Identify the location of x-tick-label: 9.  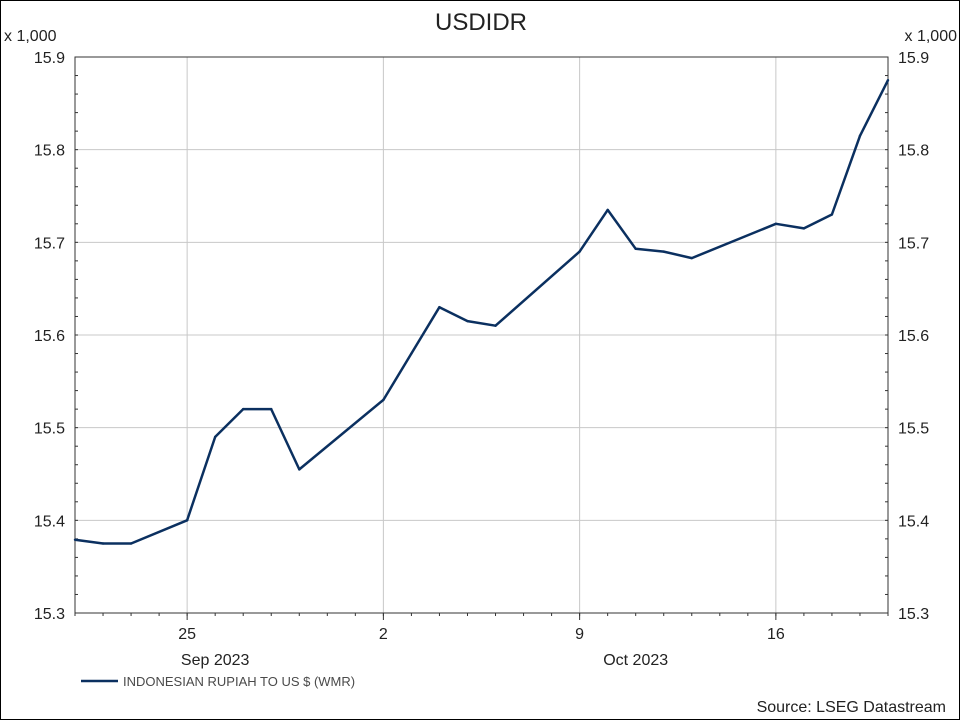
(579, 634).